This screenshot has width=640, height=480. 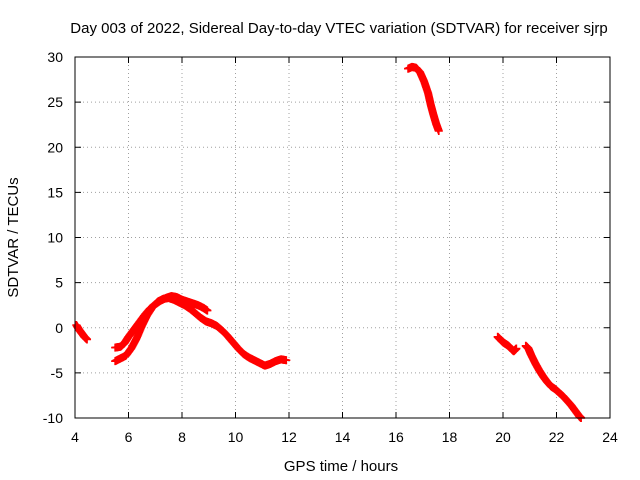 What do you see at coordinates (503, 437) in the screenshot?
I see `x-tick-label: 20` at bounding box center [503, 437].